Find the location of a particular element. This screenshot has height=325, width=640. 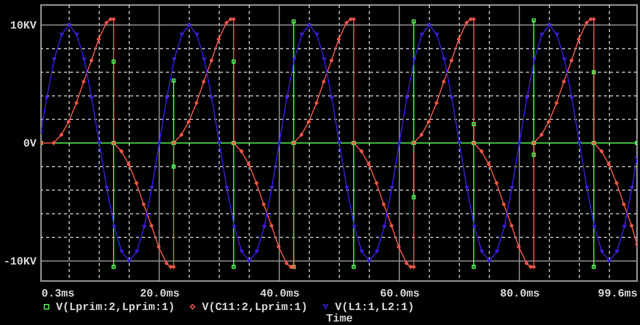

legend-label: V(L1:1,L2:1) is located at coordinates (374, 308).